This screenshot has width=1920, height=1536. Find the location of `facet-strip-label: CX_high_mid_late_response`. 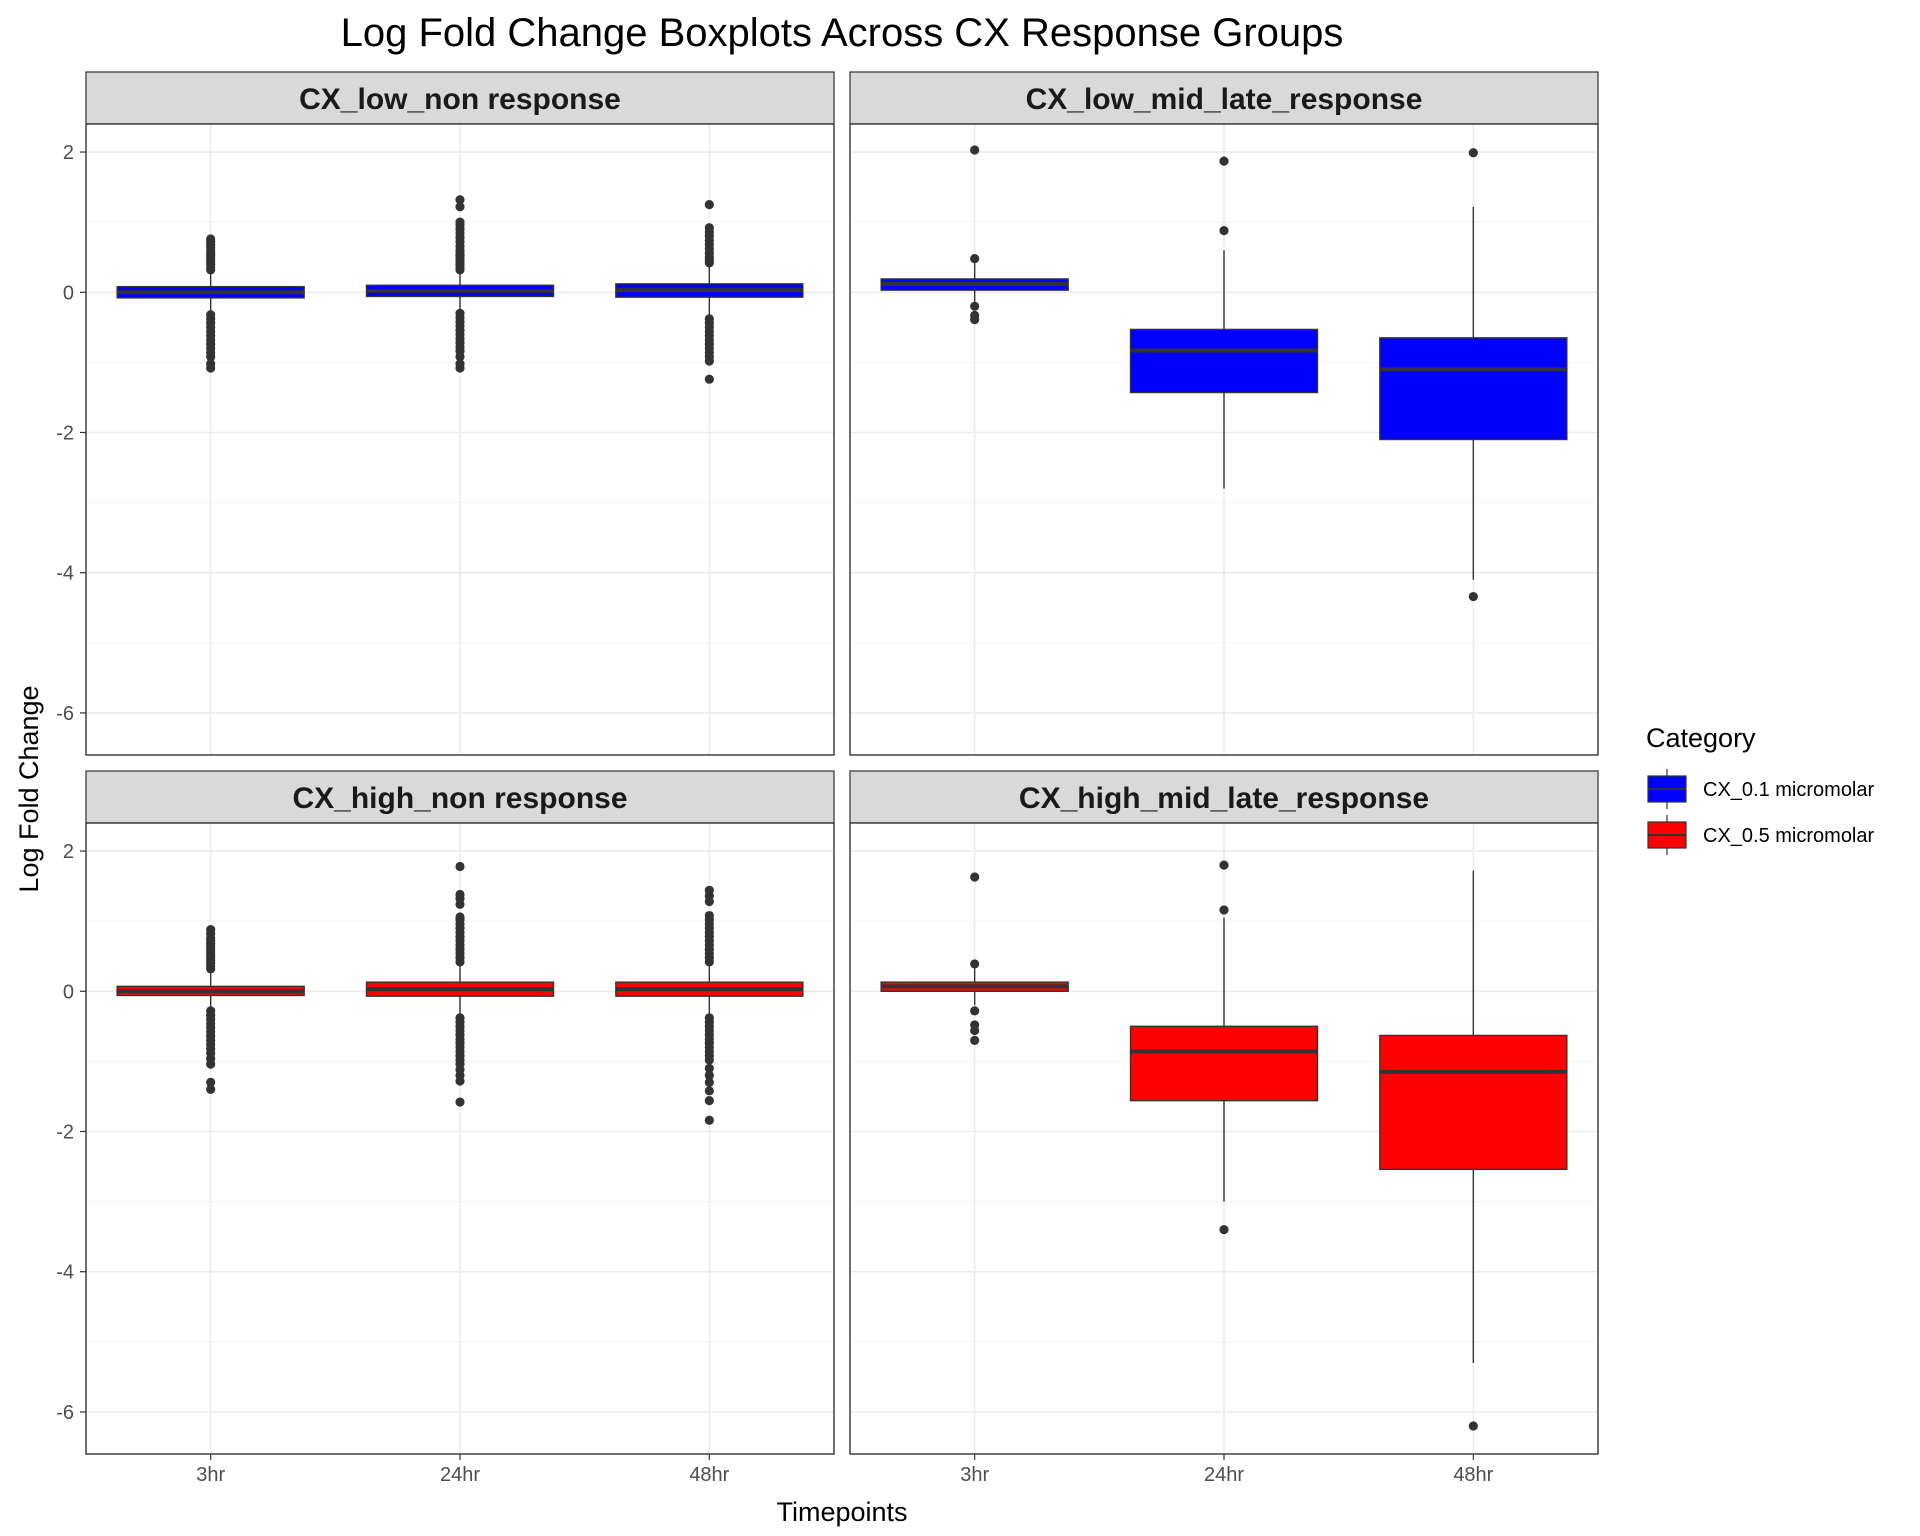

facet-strip-label: CX_high_mid_late_response is located at coordinates (1224, 798).